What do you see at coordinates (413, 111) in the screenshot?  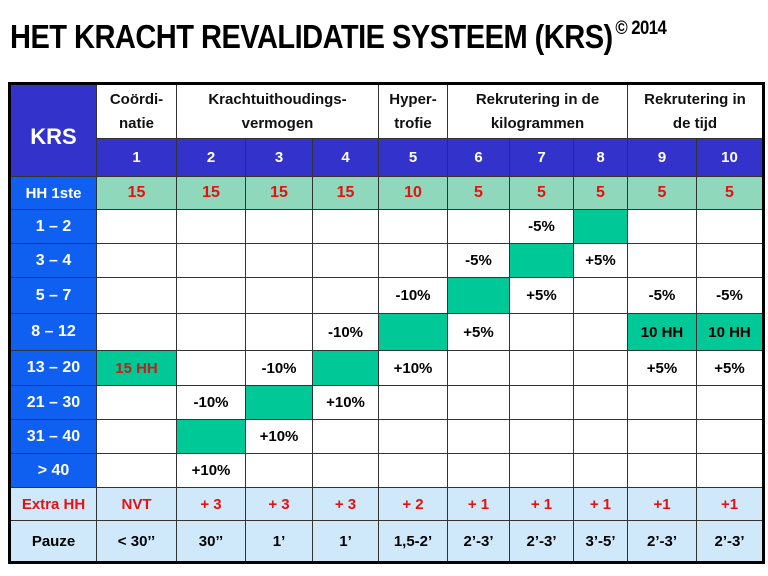 I see `group-header-hypertrofie: Hyper- trofie` at bounding box center [413, 111].